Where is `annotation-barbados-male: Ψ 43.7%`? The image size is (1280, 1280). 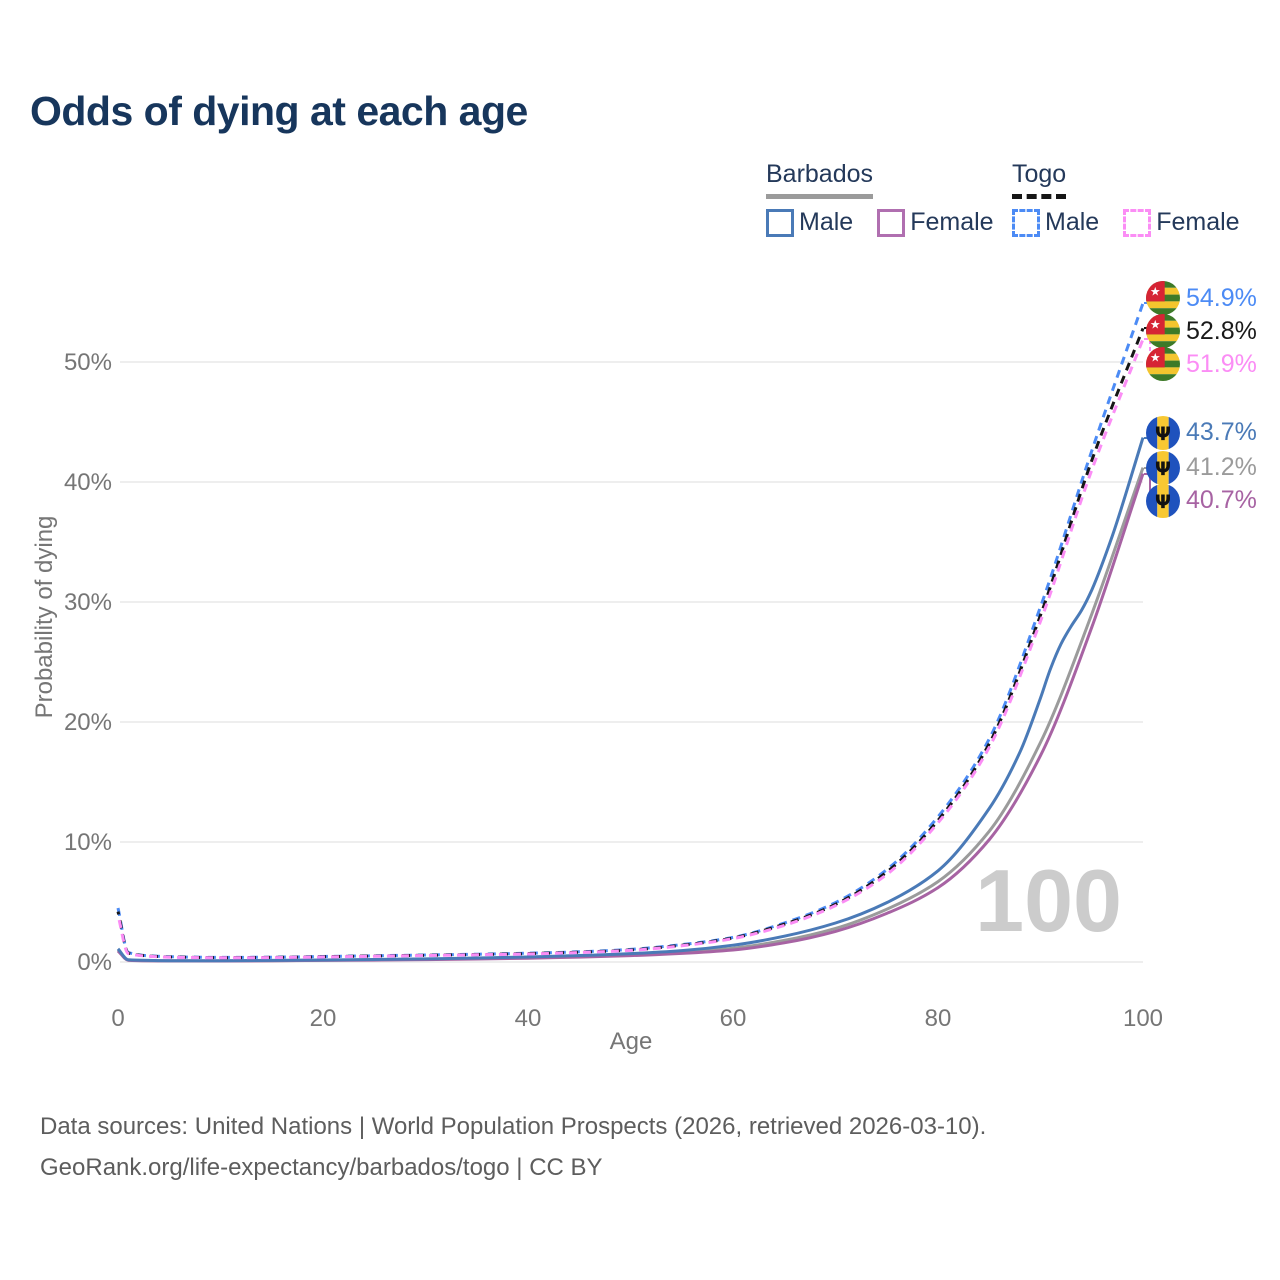
annotation-barbados-male: Ψ 43.7% is located at coordinates (1201, 432).